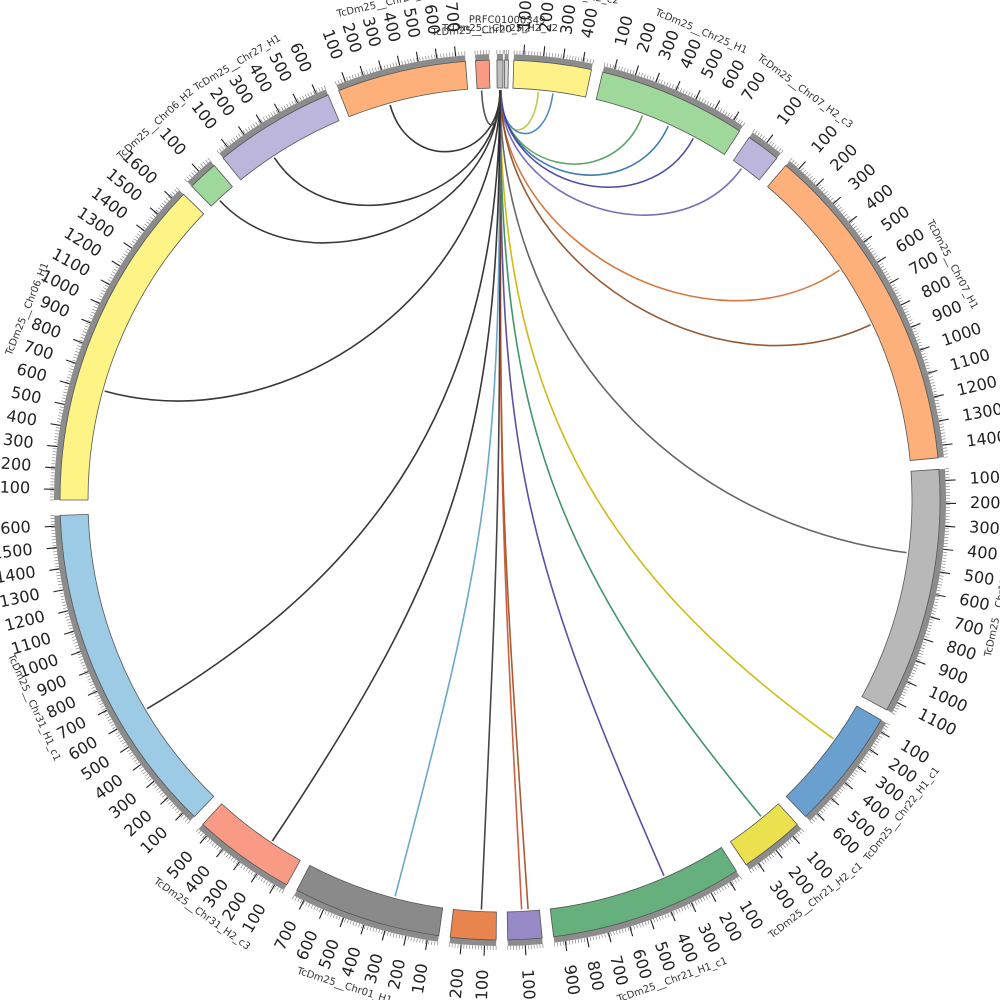  Describe the element at coordinates (480, 56) in the screenshot. I see `segment-tcdm25-chr20-h2: TcDm25__Chr20_H2` at that location.